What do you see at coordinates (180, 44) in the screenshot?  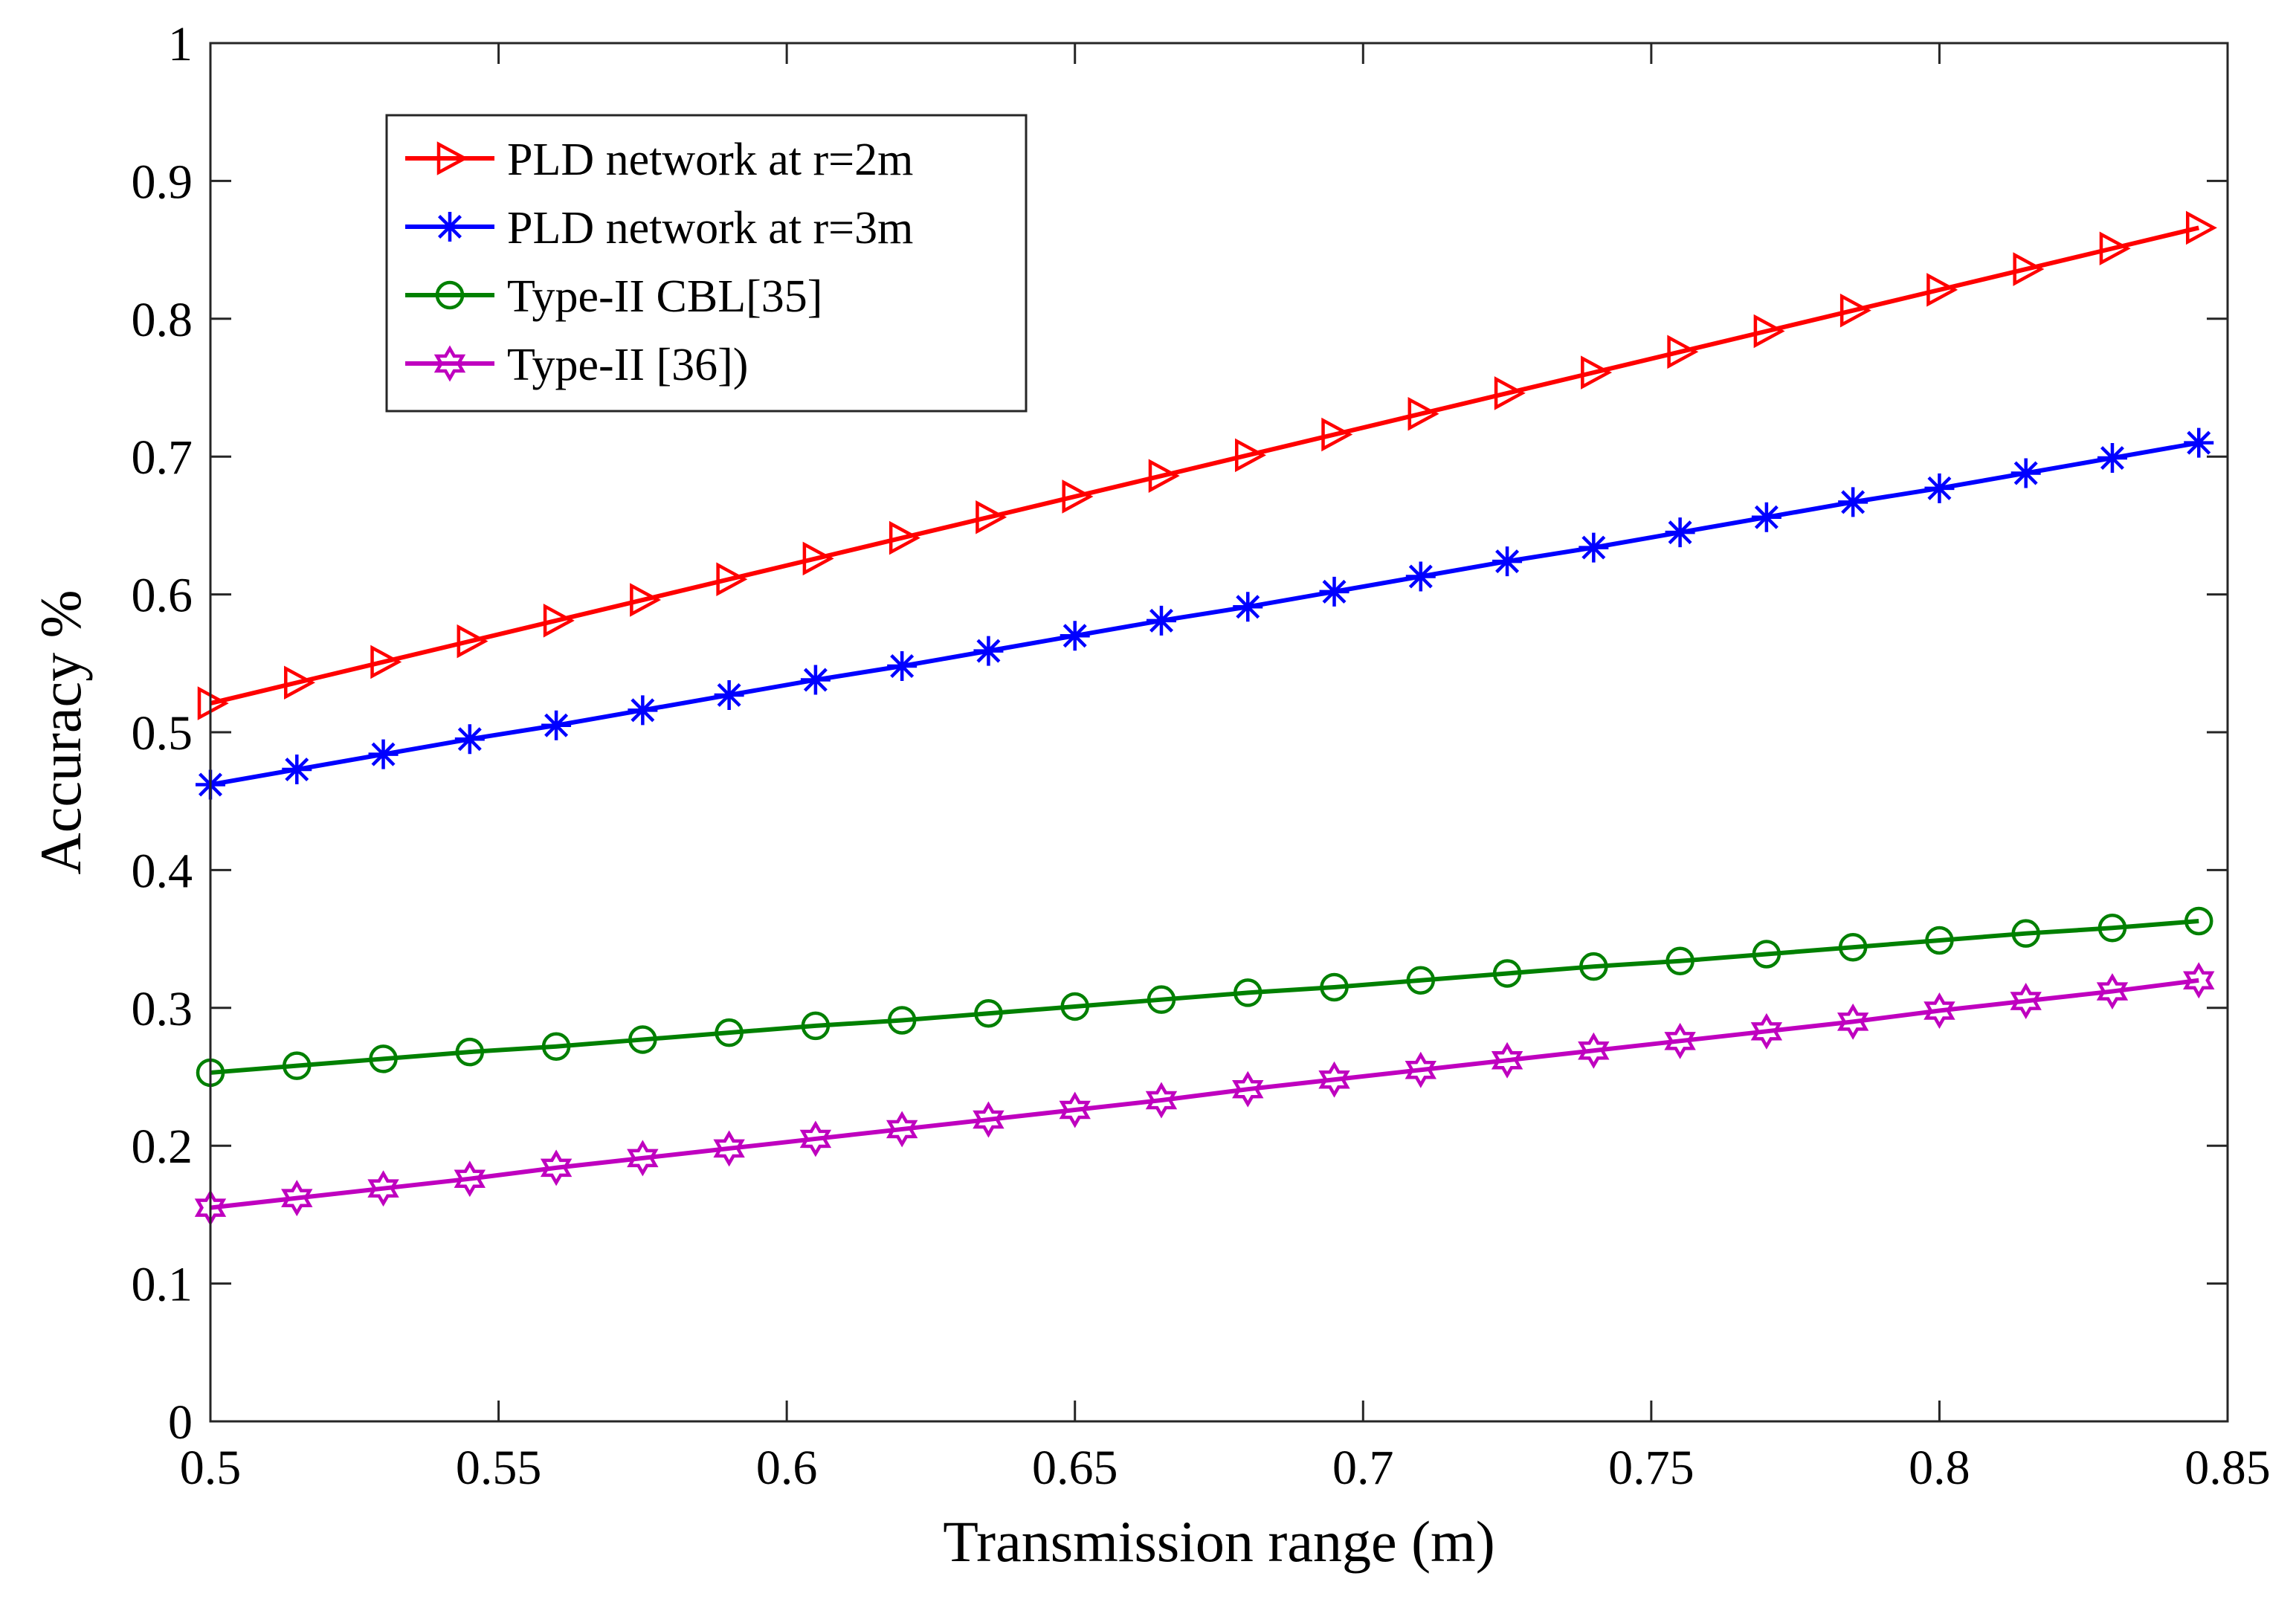 I see `y-tick-label: 1` at bounding box center [180, 44].